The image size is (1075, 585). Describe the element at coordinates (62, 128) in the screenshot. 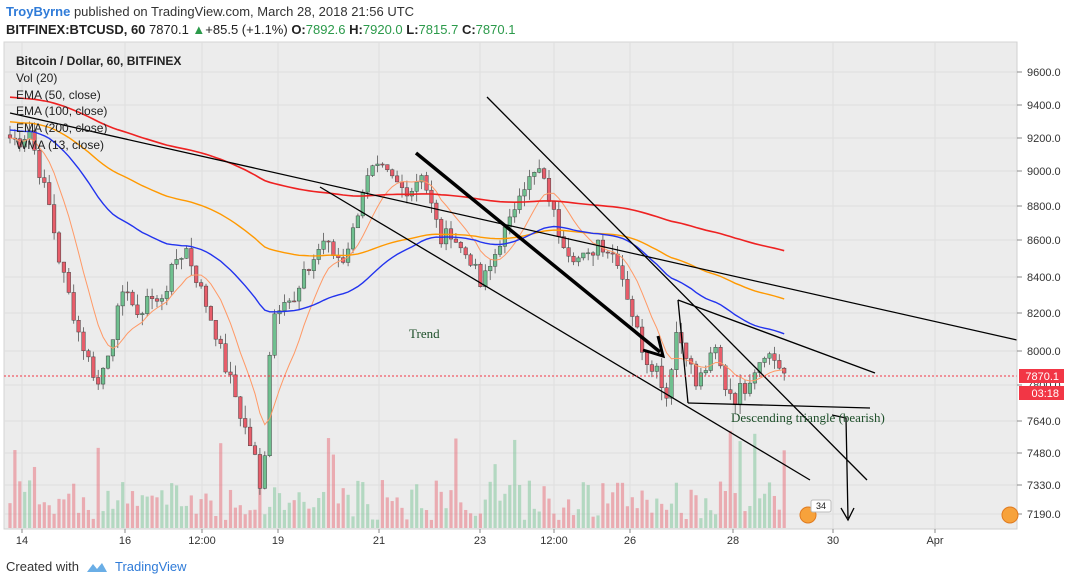

I see `legend-ema-200: EMA (200, close)` at that location.